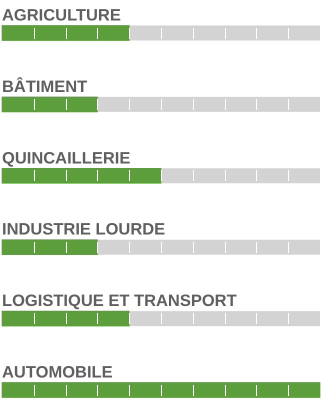 The height and width of the screenshot is (403, 321). I want to click on y-tick-label: BÂTIMENT, so click(45, 86).